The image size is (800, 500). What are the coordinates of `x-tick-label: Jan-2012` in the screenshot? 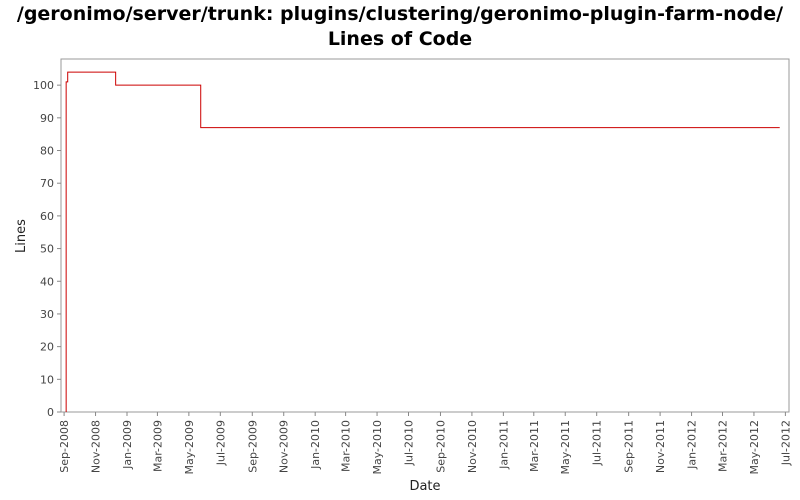 It's located at (692, 445).